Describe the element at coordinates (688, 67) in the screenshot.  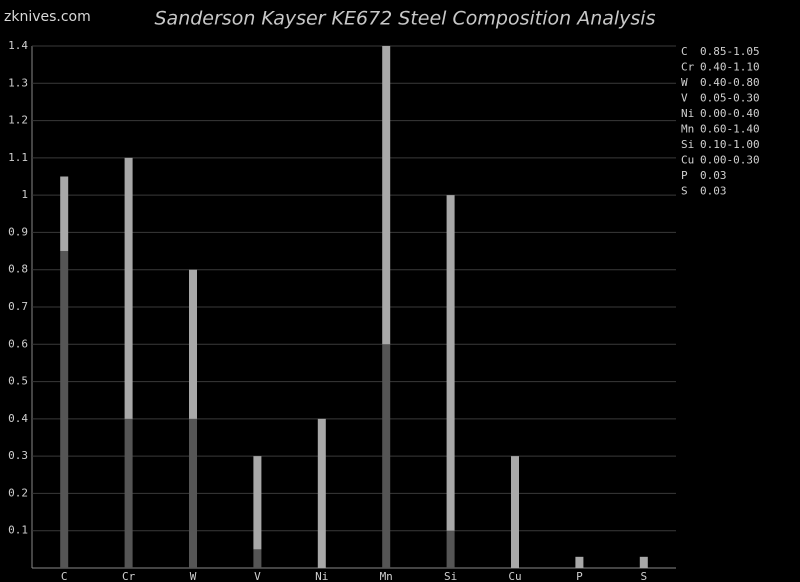
I see `legend-name: Cr` at that location.